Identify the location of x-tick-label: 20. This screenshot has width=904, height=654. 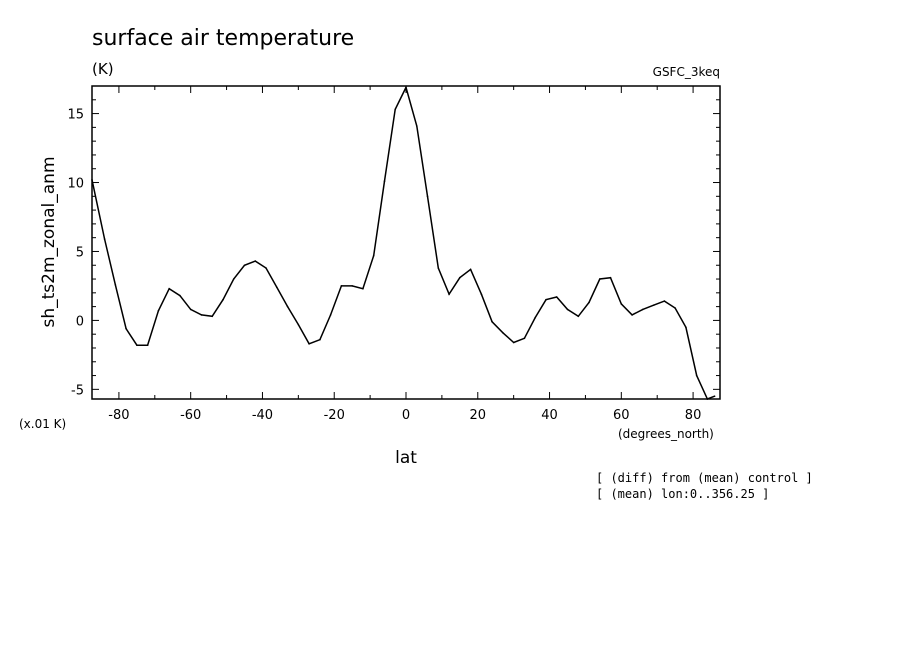
(477, 415).